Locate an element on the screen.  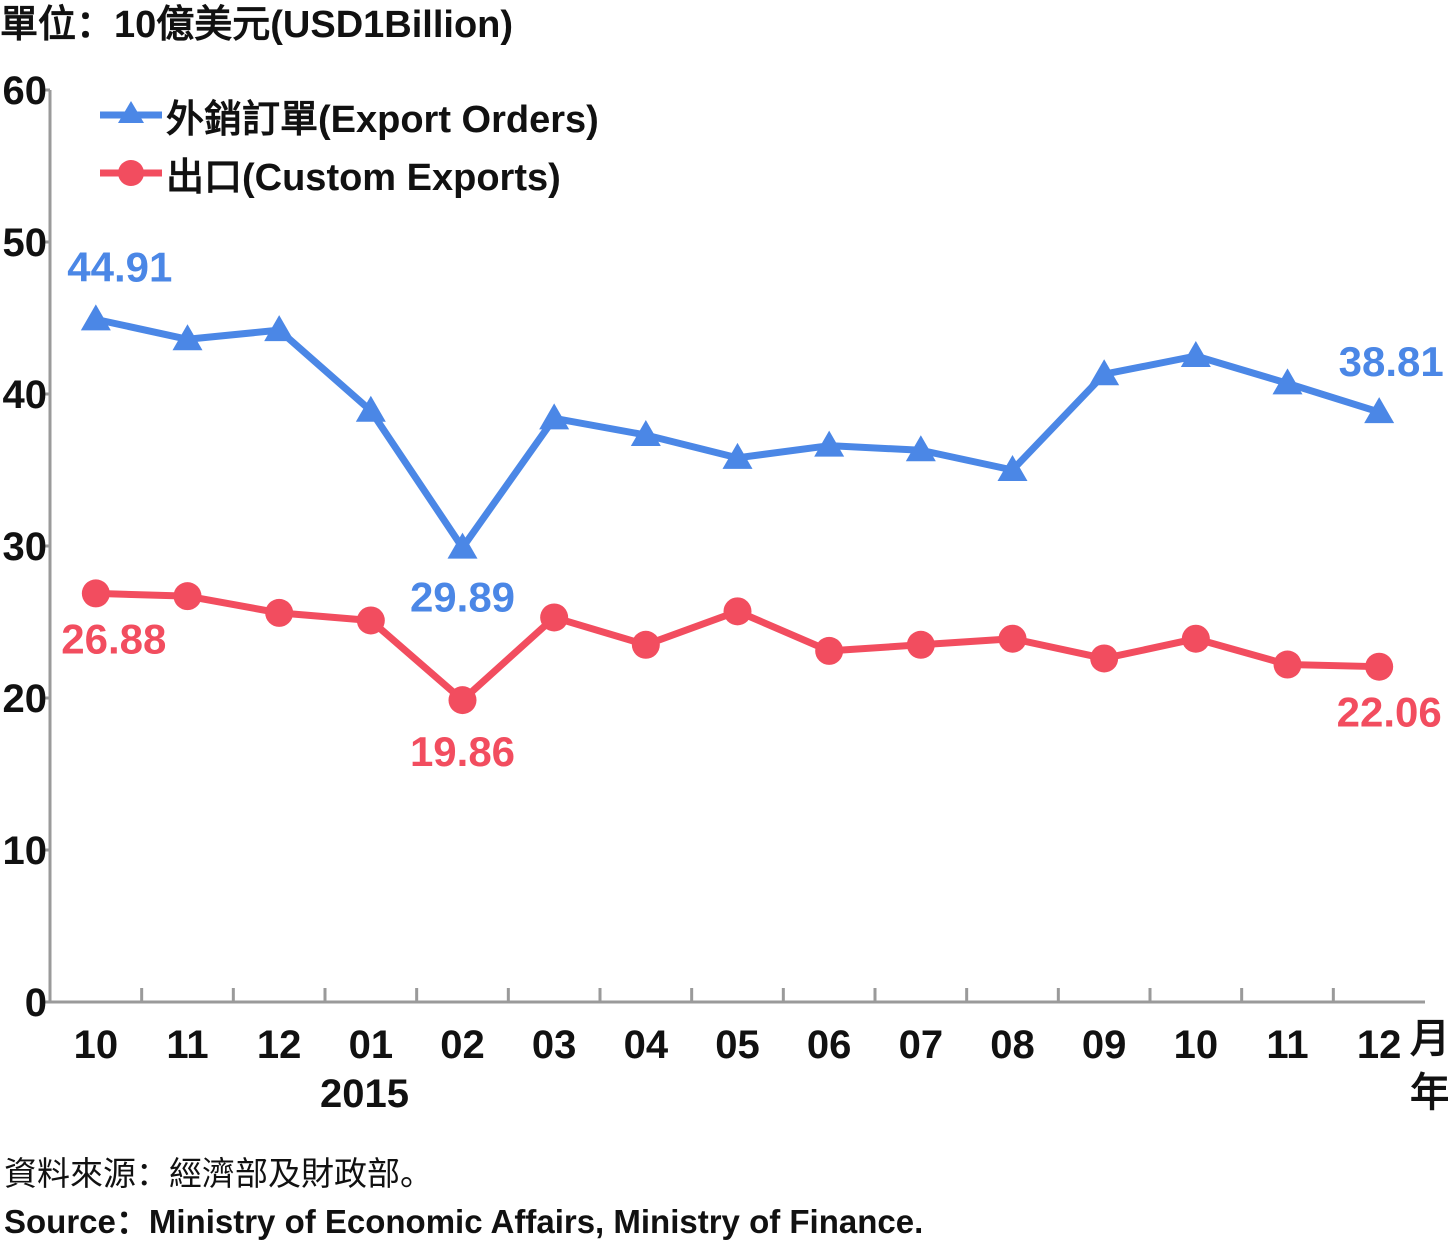
x-tick-label: 02 is located at coordinates (462, 1045).